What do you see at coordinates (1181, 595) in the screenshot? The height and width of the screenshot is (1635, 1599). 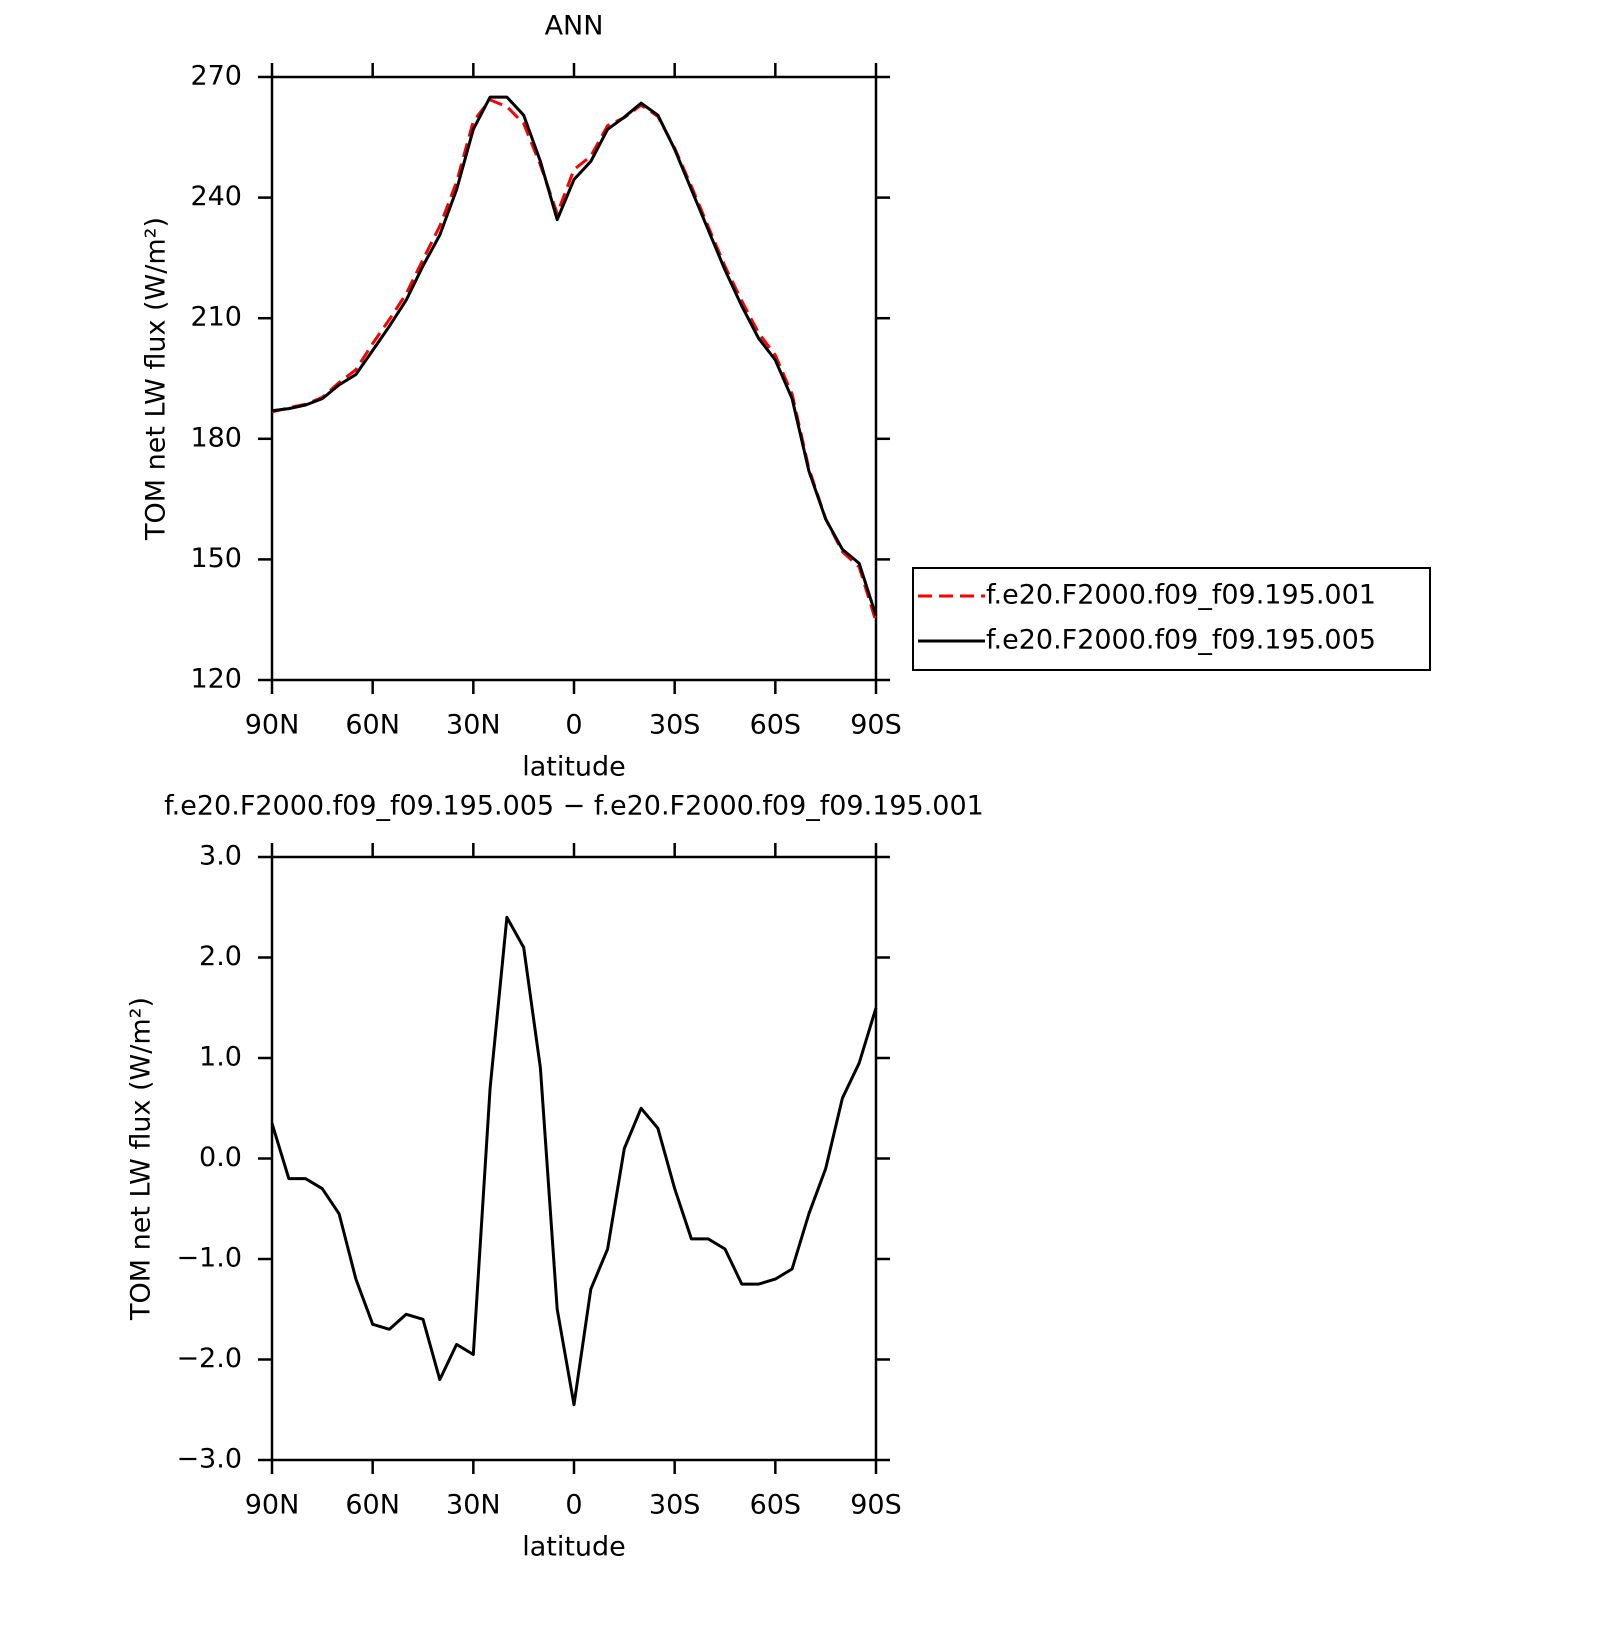 I see `legend-label: f.e20.F2000.f09_f09.195.001` at bounding box center [1181, 595].